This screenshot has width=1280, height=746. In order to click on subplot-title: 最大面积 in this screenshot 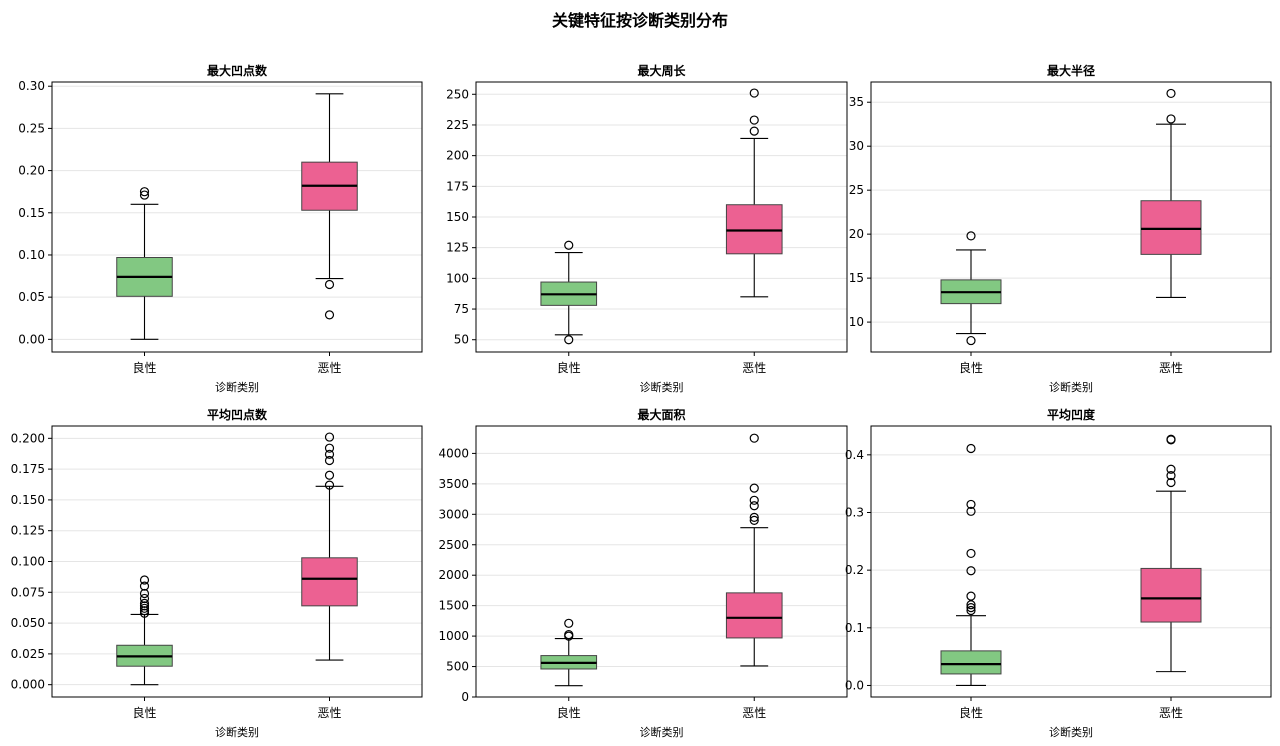, I will do `click(661, 414)`.